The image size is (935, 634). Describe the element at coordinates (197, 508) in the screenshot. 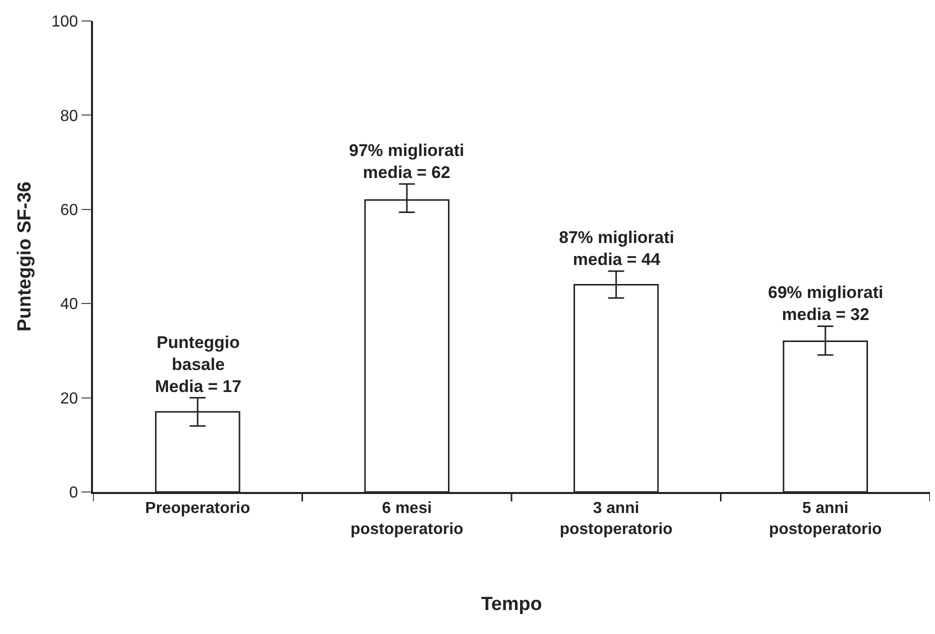

I see `x-tick-label: Preoperatorio` at that location.